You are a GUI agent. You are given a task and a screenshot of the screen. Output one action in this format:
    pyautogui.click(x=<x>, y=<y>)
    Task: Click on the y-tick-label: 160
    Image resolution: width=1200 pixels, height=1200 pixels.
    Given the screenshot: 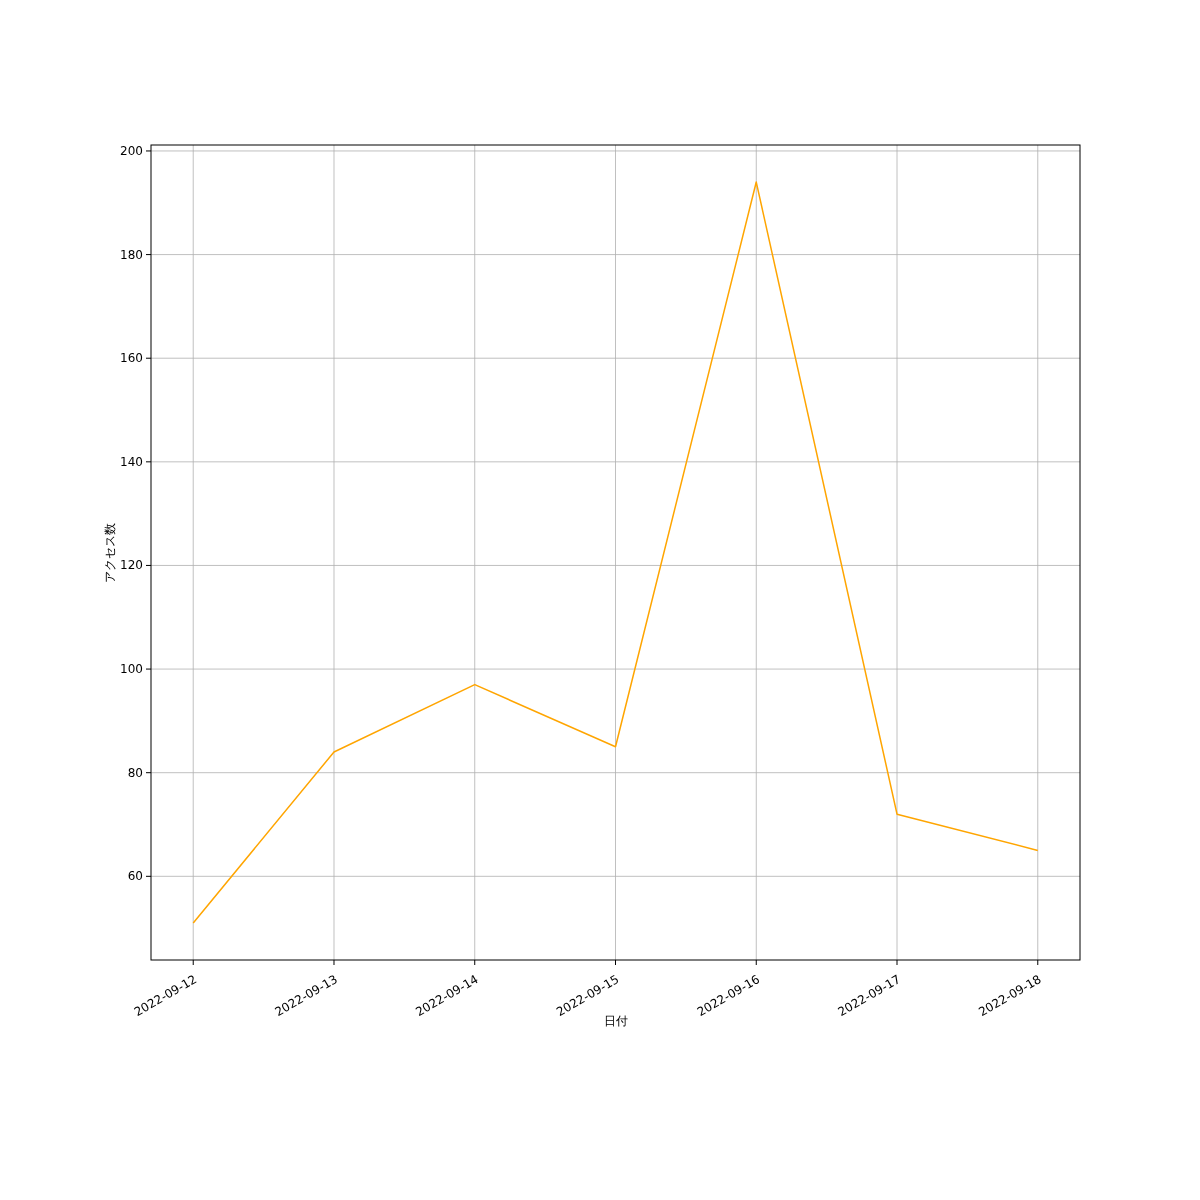 What is the action you would take?
    pyautogui.click(x=131, y=358)
    